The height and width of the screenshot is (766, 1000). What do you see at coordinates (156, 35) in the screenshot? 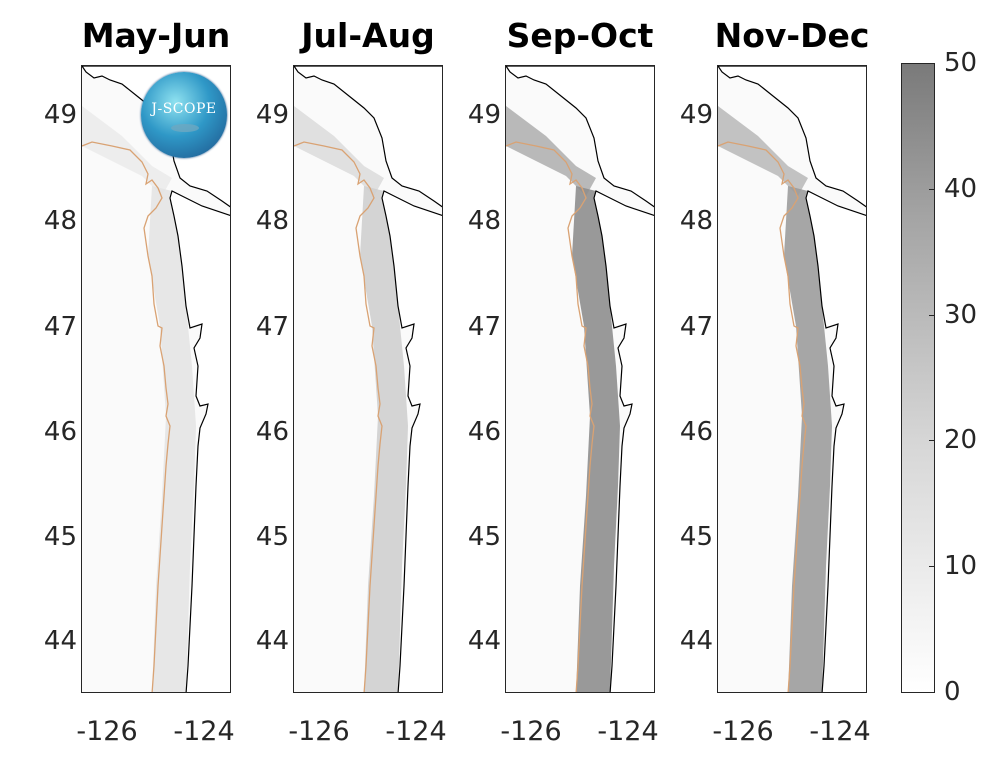
I see `panel-title: May-Jun` at bounding box center [156, 35].